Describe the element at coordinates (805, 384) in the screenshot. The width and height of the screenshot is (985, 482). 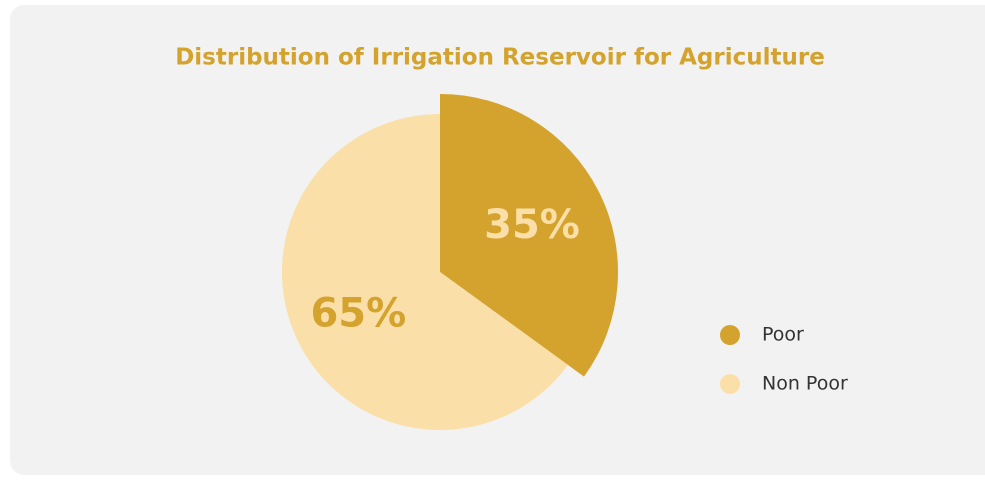
I see `legend-label: Non Poor` at that location.